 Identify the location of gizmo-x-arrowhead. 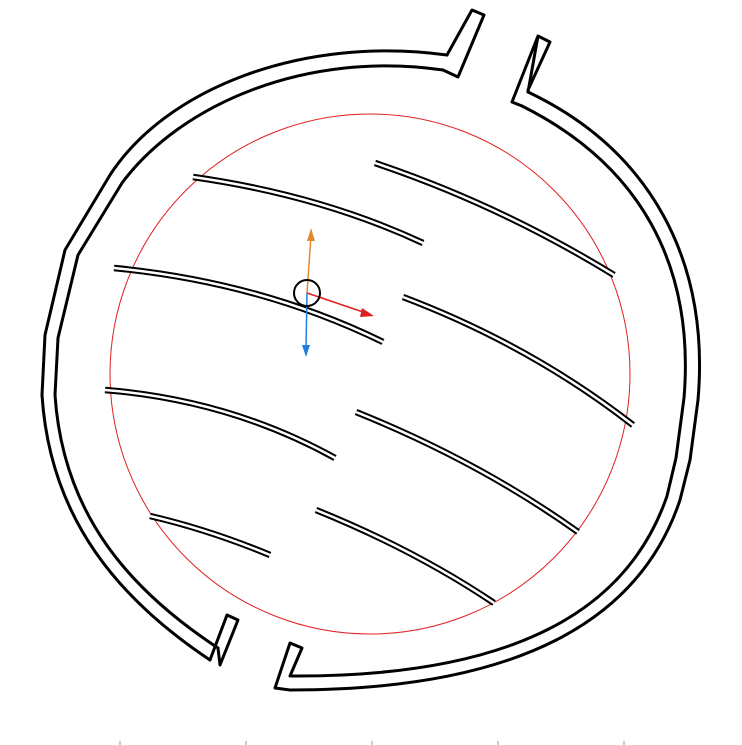
(367, 312).